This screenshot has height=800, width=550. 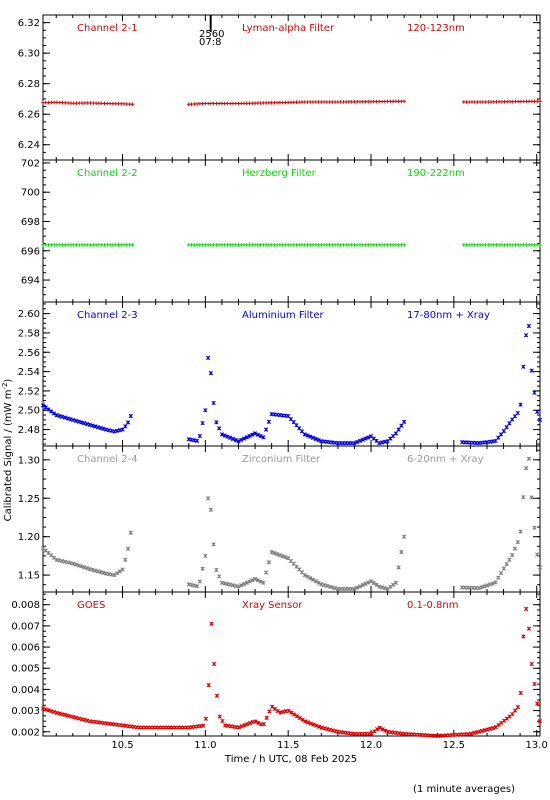 What do you see at coordinates (107, 459) in the screenshot?
I see `panel-4-channel-label: Channel 2-4` at bounding box center [107, 459].